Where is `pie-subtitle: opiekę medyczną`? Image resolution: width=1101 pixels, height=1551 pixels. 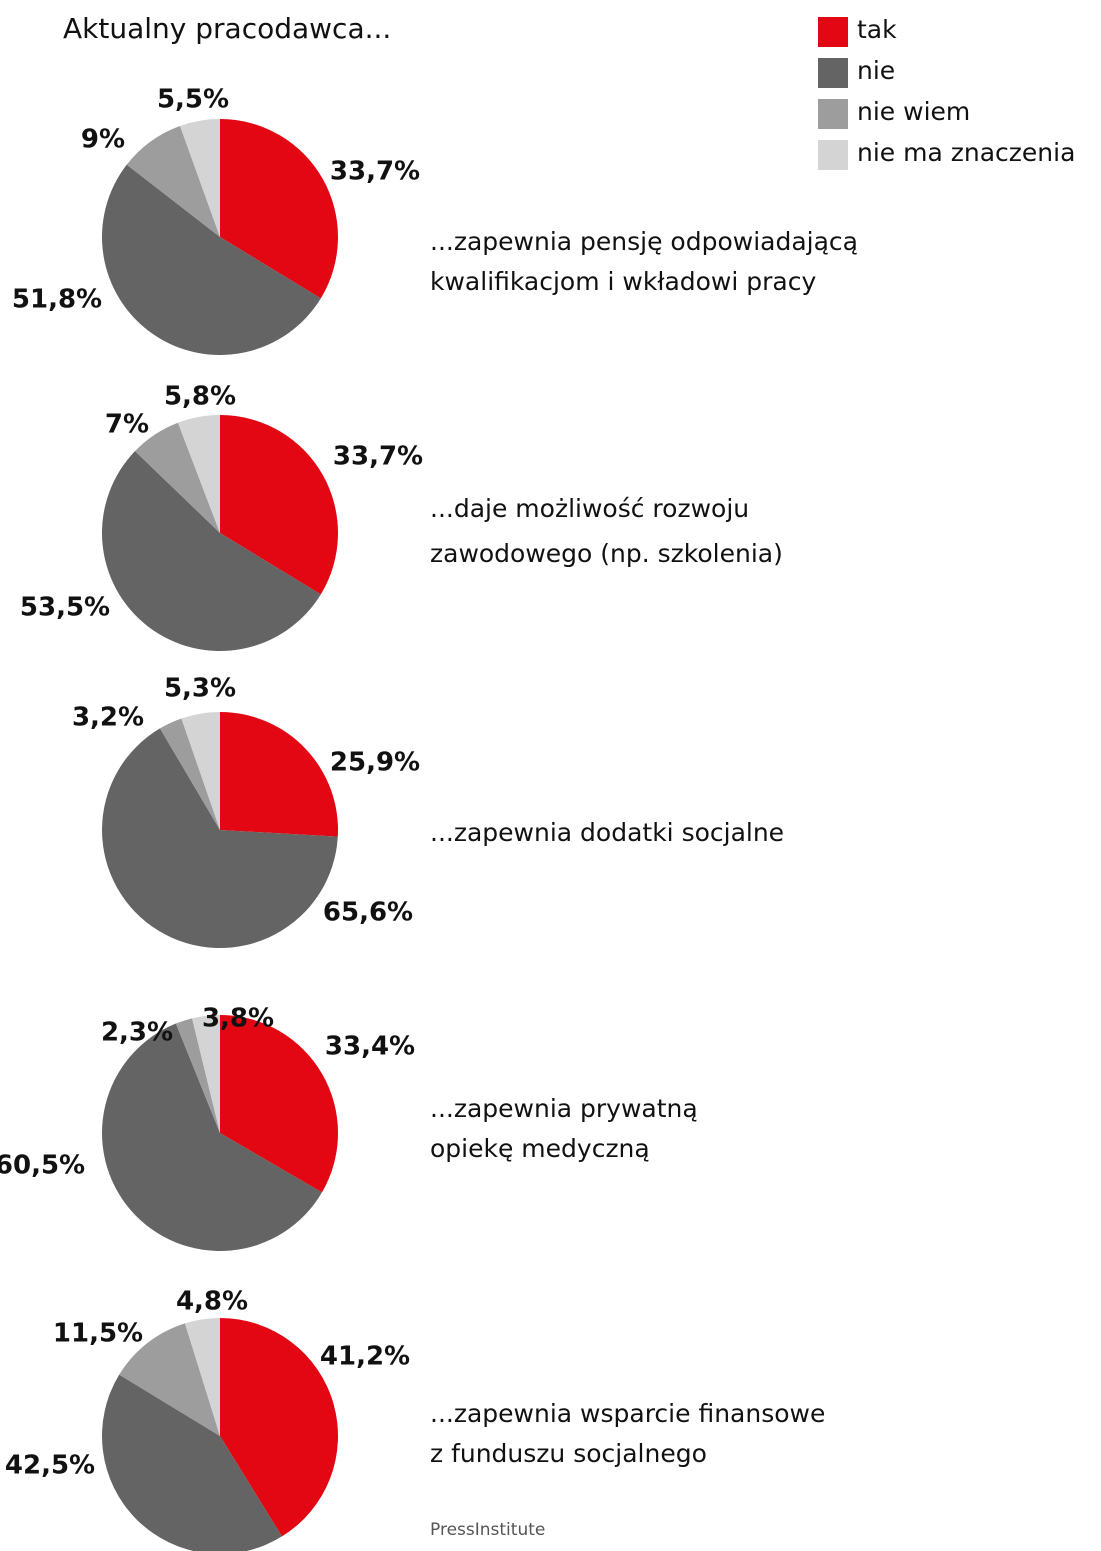 pie-subtitle: opiekę medyczną is located at coordinates (540, 1148).